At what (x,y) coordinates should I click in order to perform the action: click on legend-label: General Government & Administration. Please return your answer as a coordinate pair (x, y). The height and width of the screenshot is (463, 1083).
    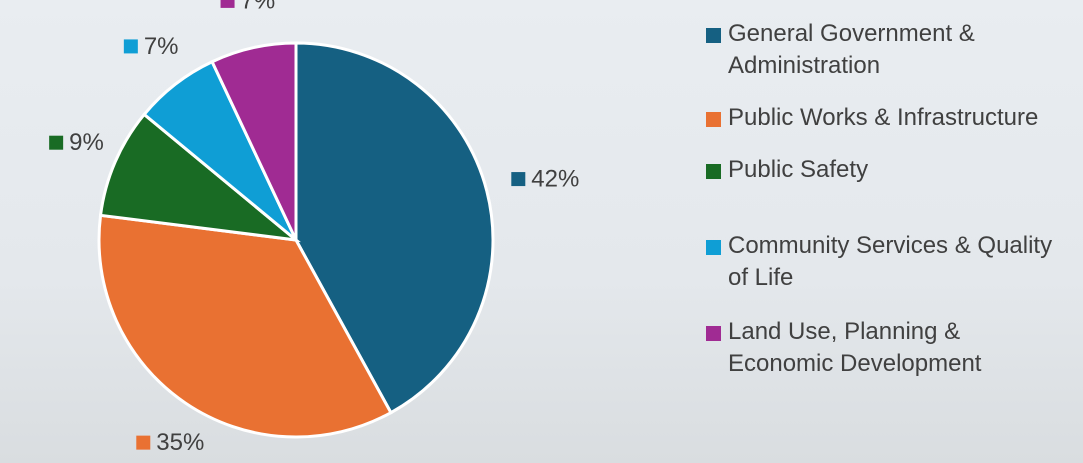
    Looking at the image, I should click on (851, 49).